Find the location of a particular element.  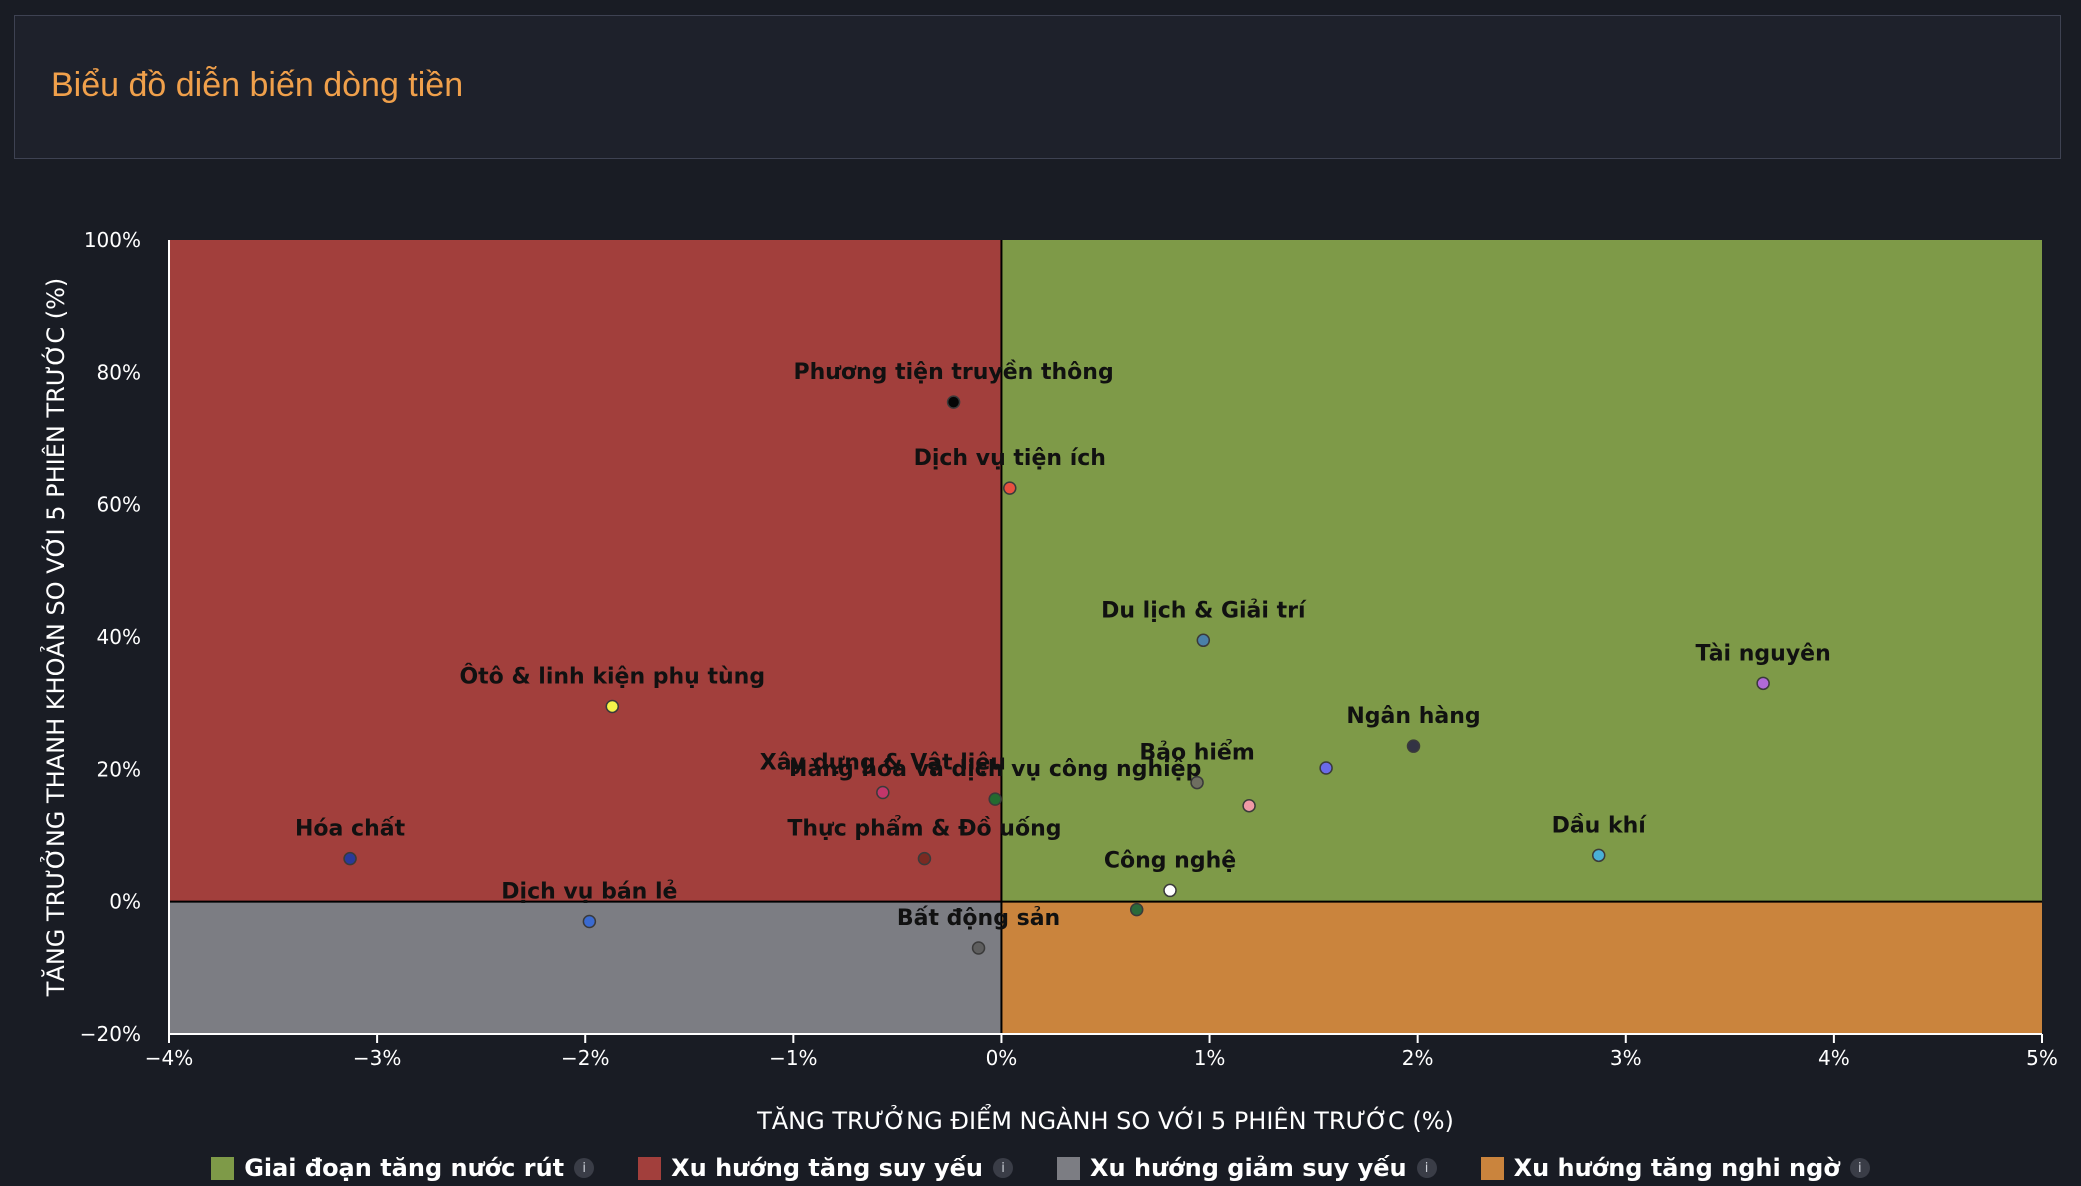

y-tick-label: 80% is located at coordinates (119, 372).